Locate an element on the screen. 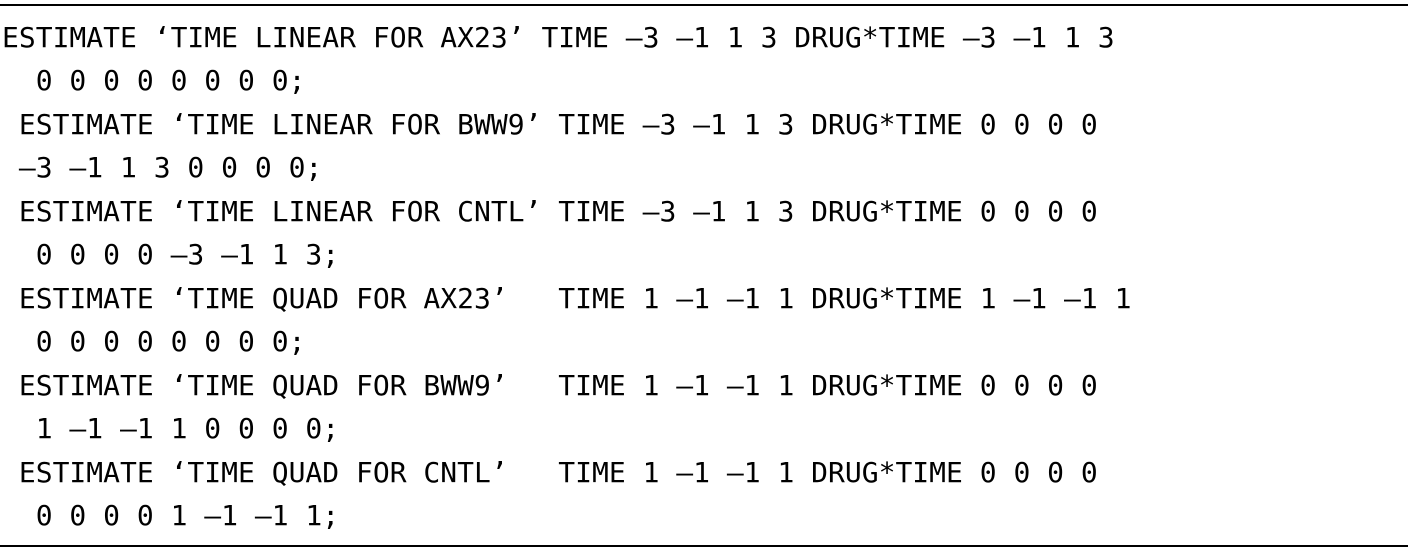 This screenshot has height=552, width=1408. code-line: 1 —1 —1 1 0 0 0 0; is located at coordinates (171, 428).